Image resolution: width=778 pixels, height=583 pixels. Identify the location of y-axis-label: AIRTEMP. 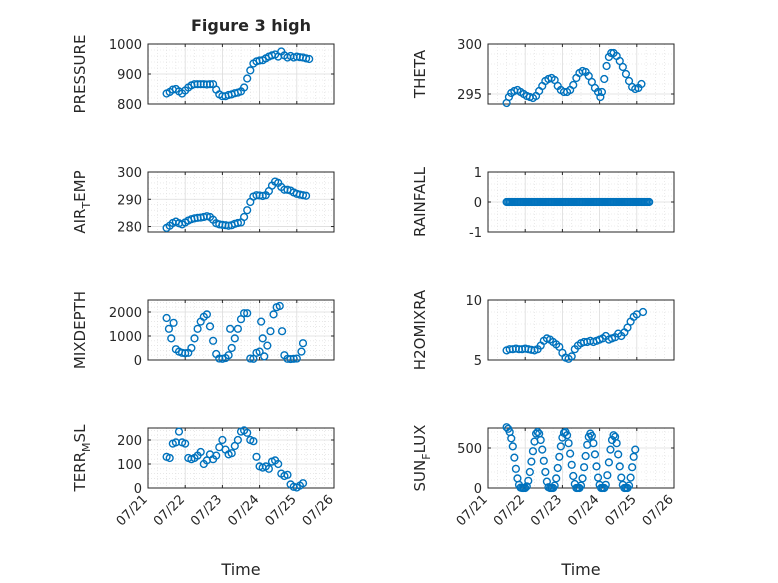
(82, 201).